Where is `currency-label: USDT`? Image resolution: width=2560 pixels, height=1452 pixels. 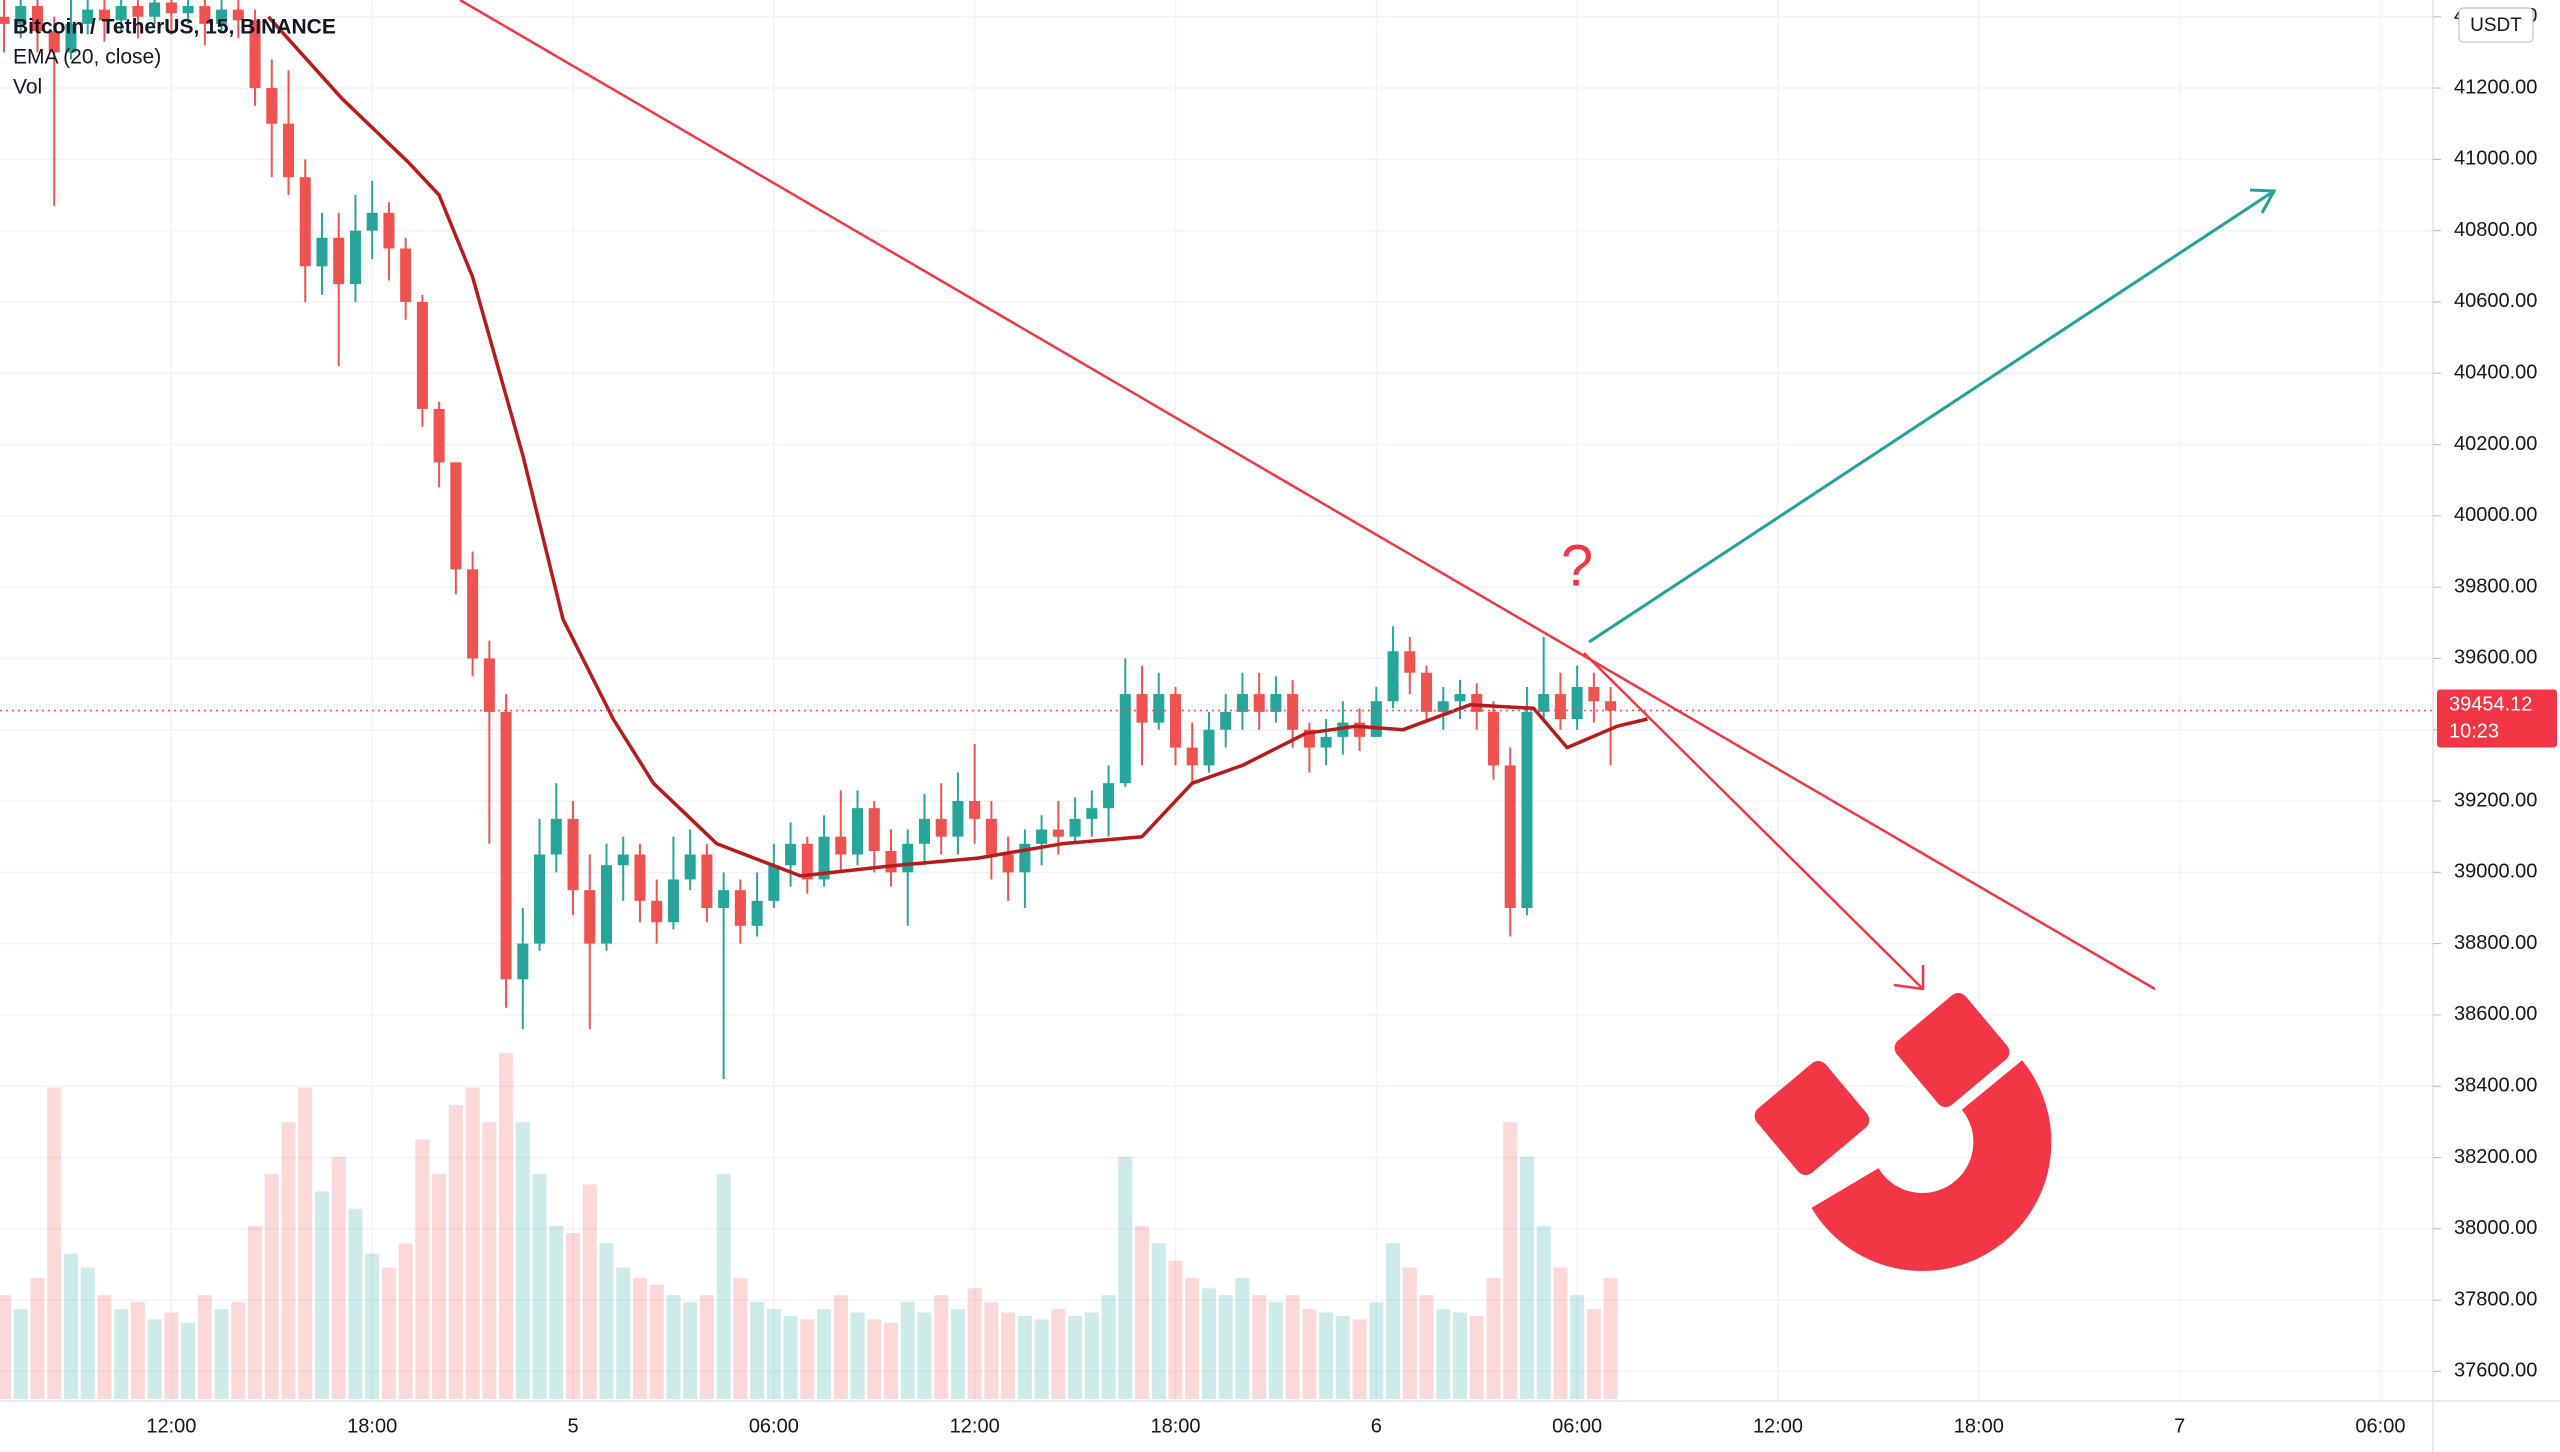
currency-label: USDT is located at coordinates (2496, 25).